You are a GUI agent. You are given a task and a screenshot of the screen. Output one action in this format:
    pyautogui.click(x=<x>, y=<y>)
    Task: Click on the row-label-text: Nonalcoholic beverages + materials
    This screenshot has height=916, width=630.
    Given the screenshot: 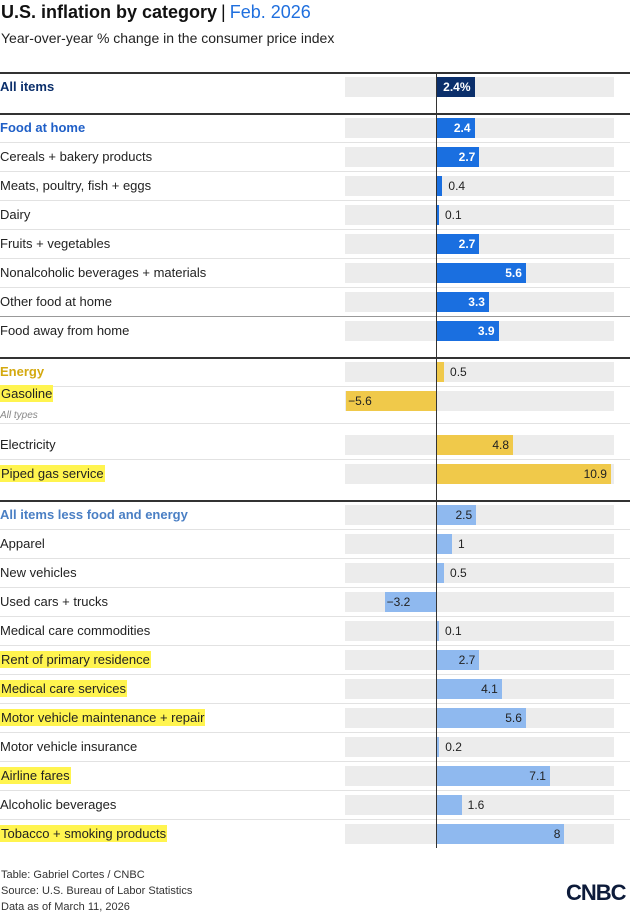 What is the action you would take?
    pyautogui.click(x=103, y=272)
    